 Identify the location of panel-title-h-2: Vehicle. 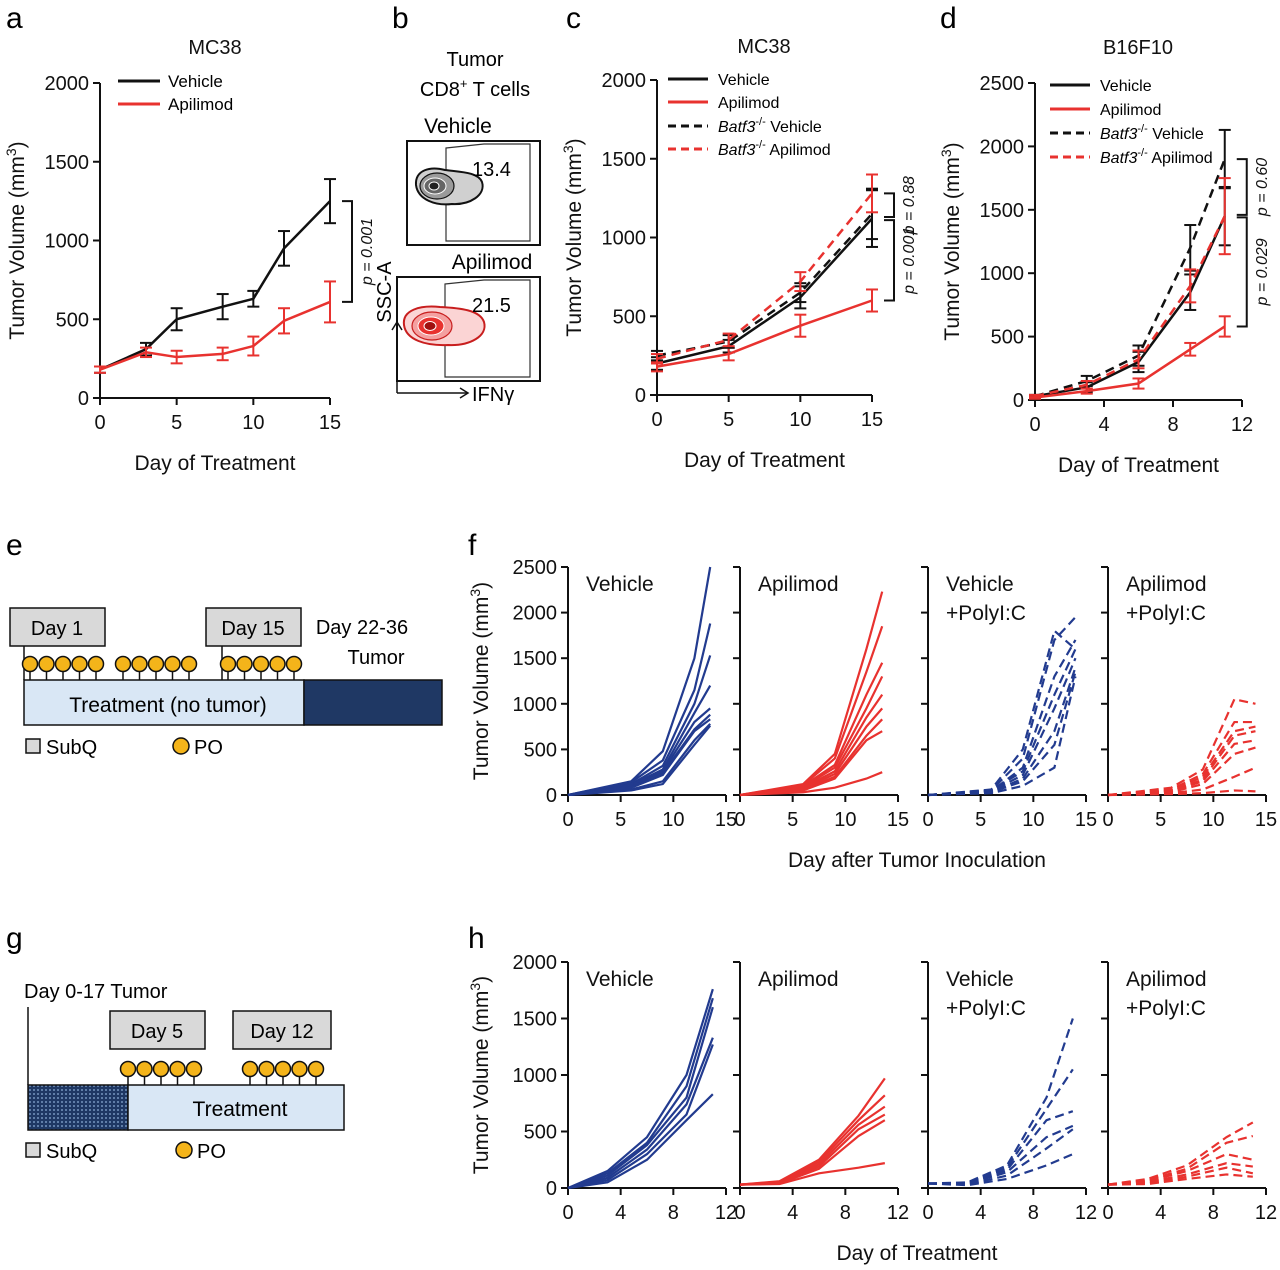
(980, 979).